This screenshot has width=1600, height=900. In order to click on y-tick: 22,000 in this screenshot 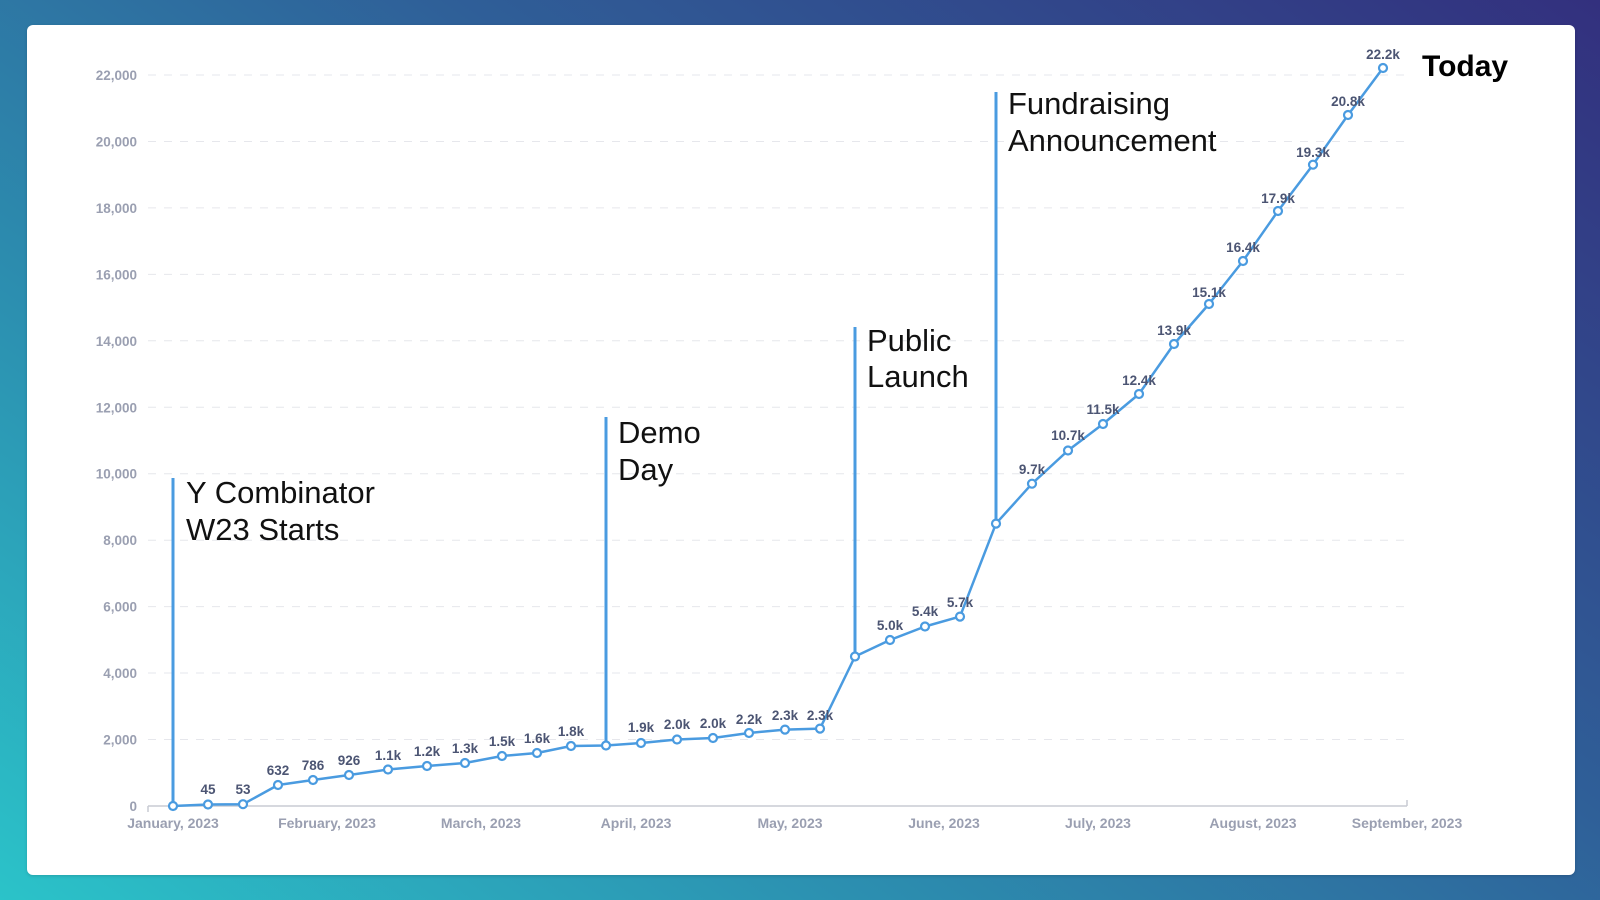, I will do `click(116, 75)`.